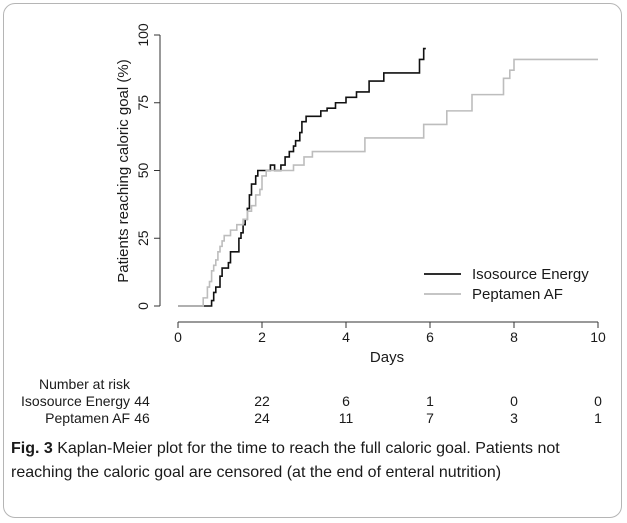  What do you see at coordinates (598, 337) in the screenshot?
I see `x-tick-label: 10` at bounding box center [598, 337].